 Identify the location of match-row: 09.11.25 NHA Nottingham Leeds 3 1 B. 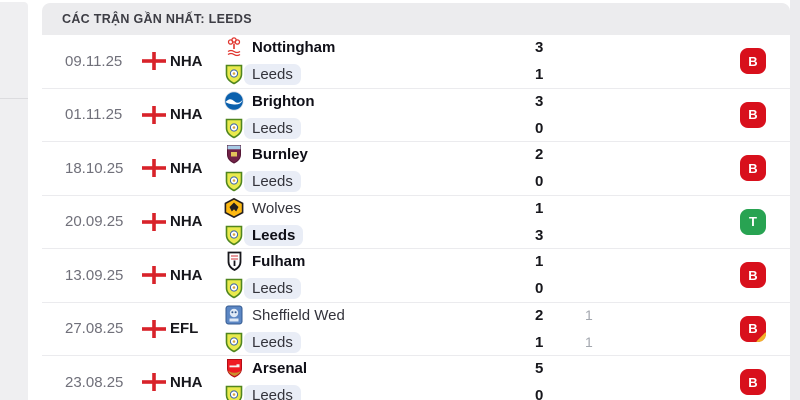
(416, 62).